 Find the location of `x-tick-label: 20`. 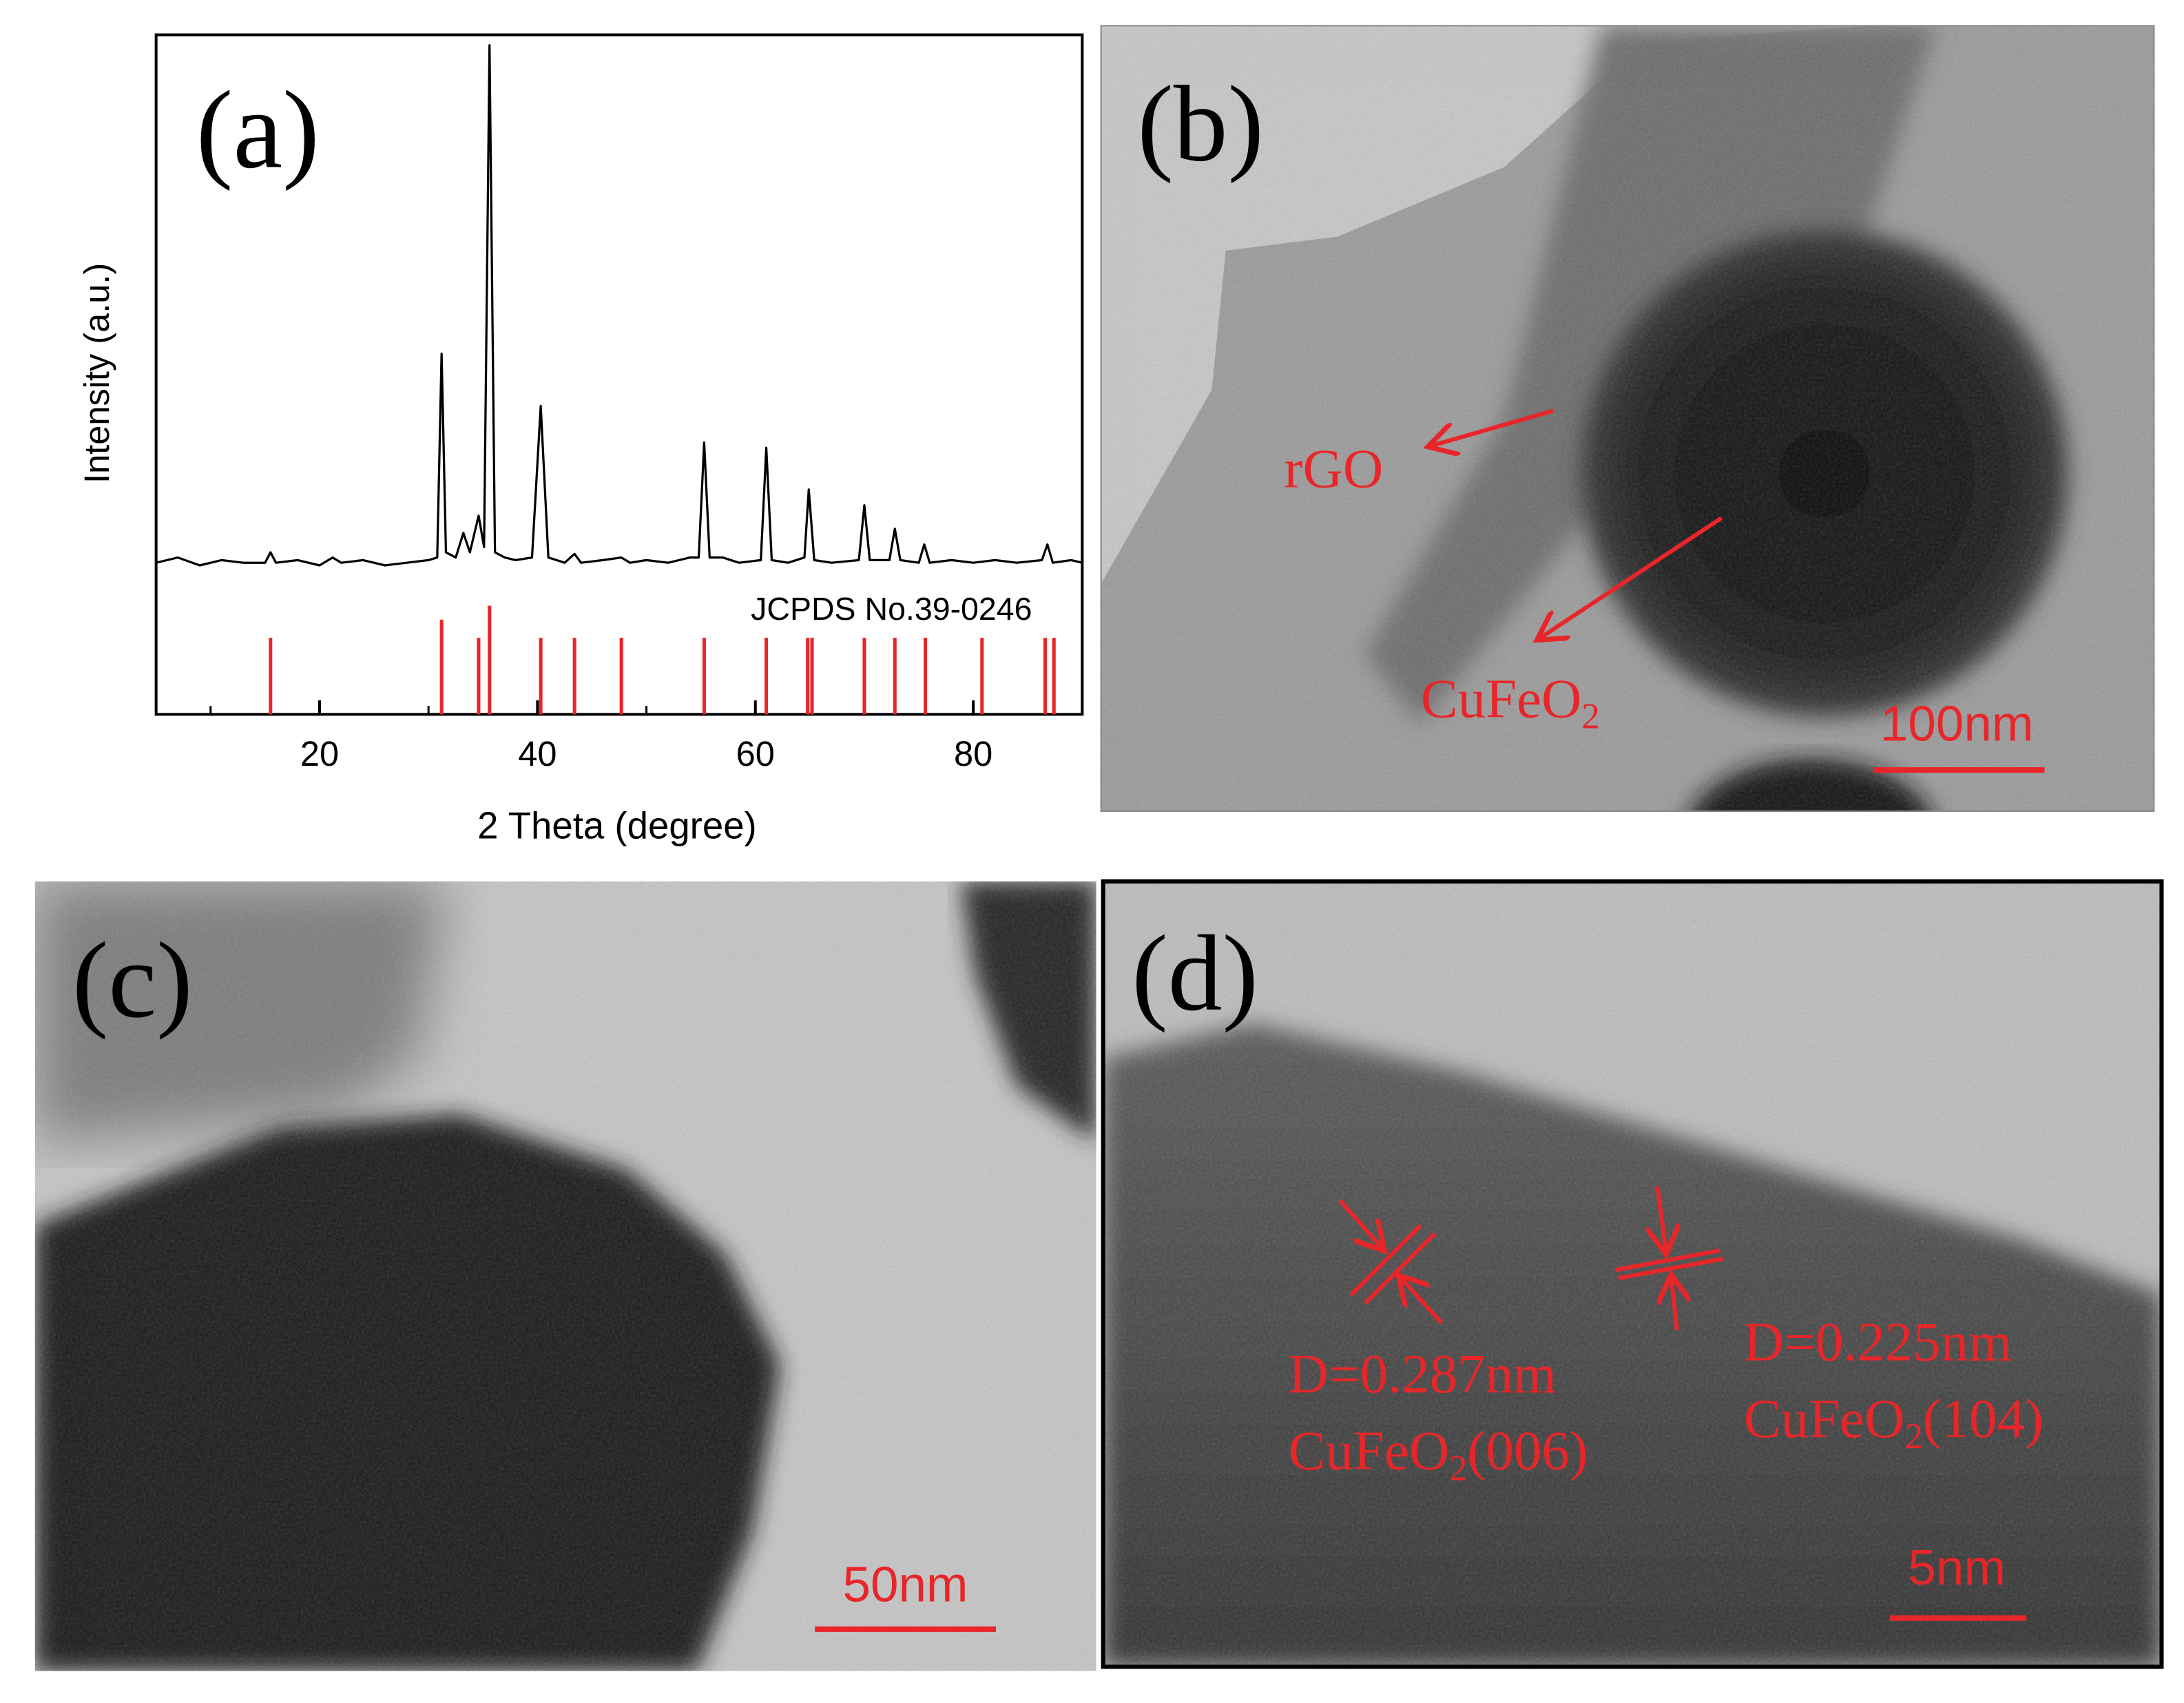

x-tick-label: 20 is located at coordinates (319, 754).